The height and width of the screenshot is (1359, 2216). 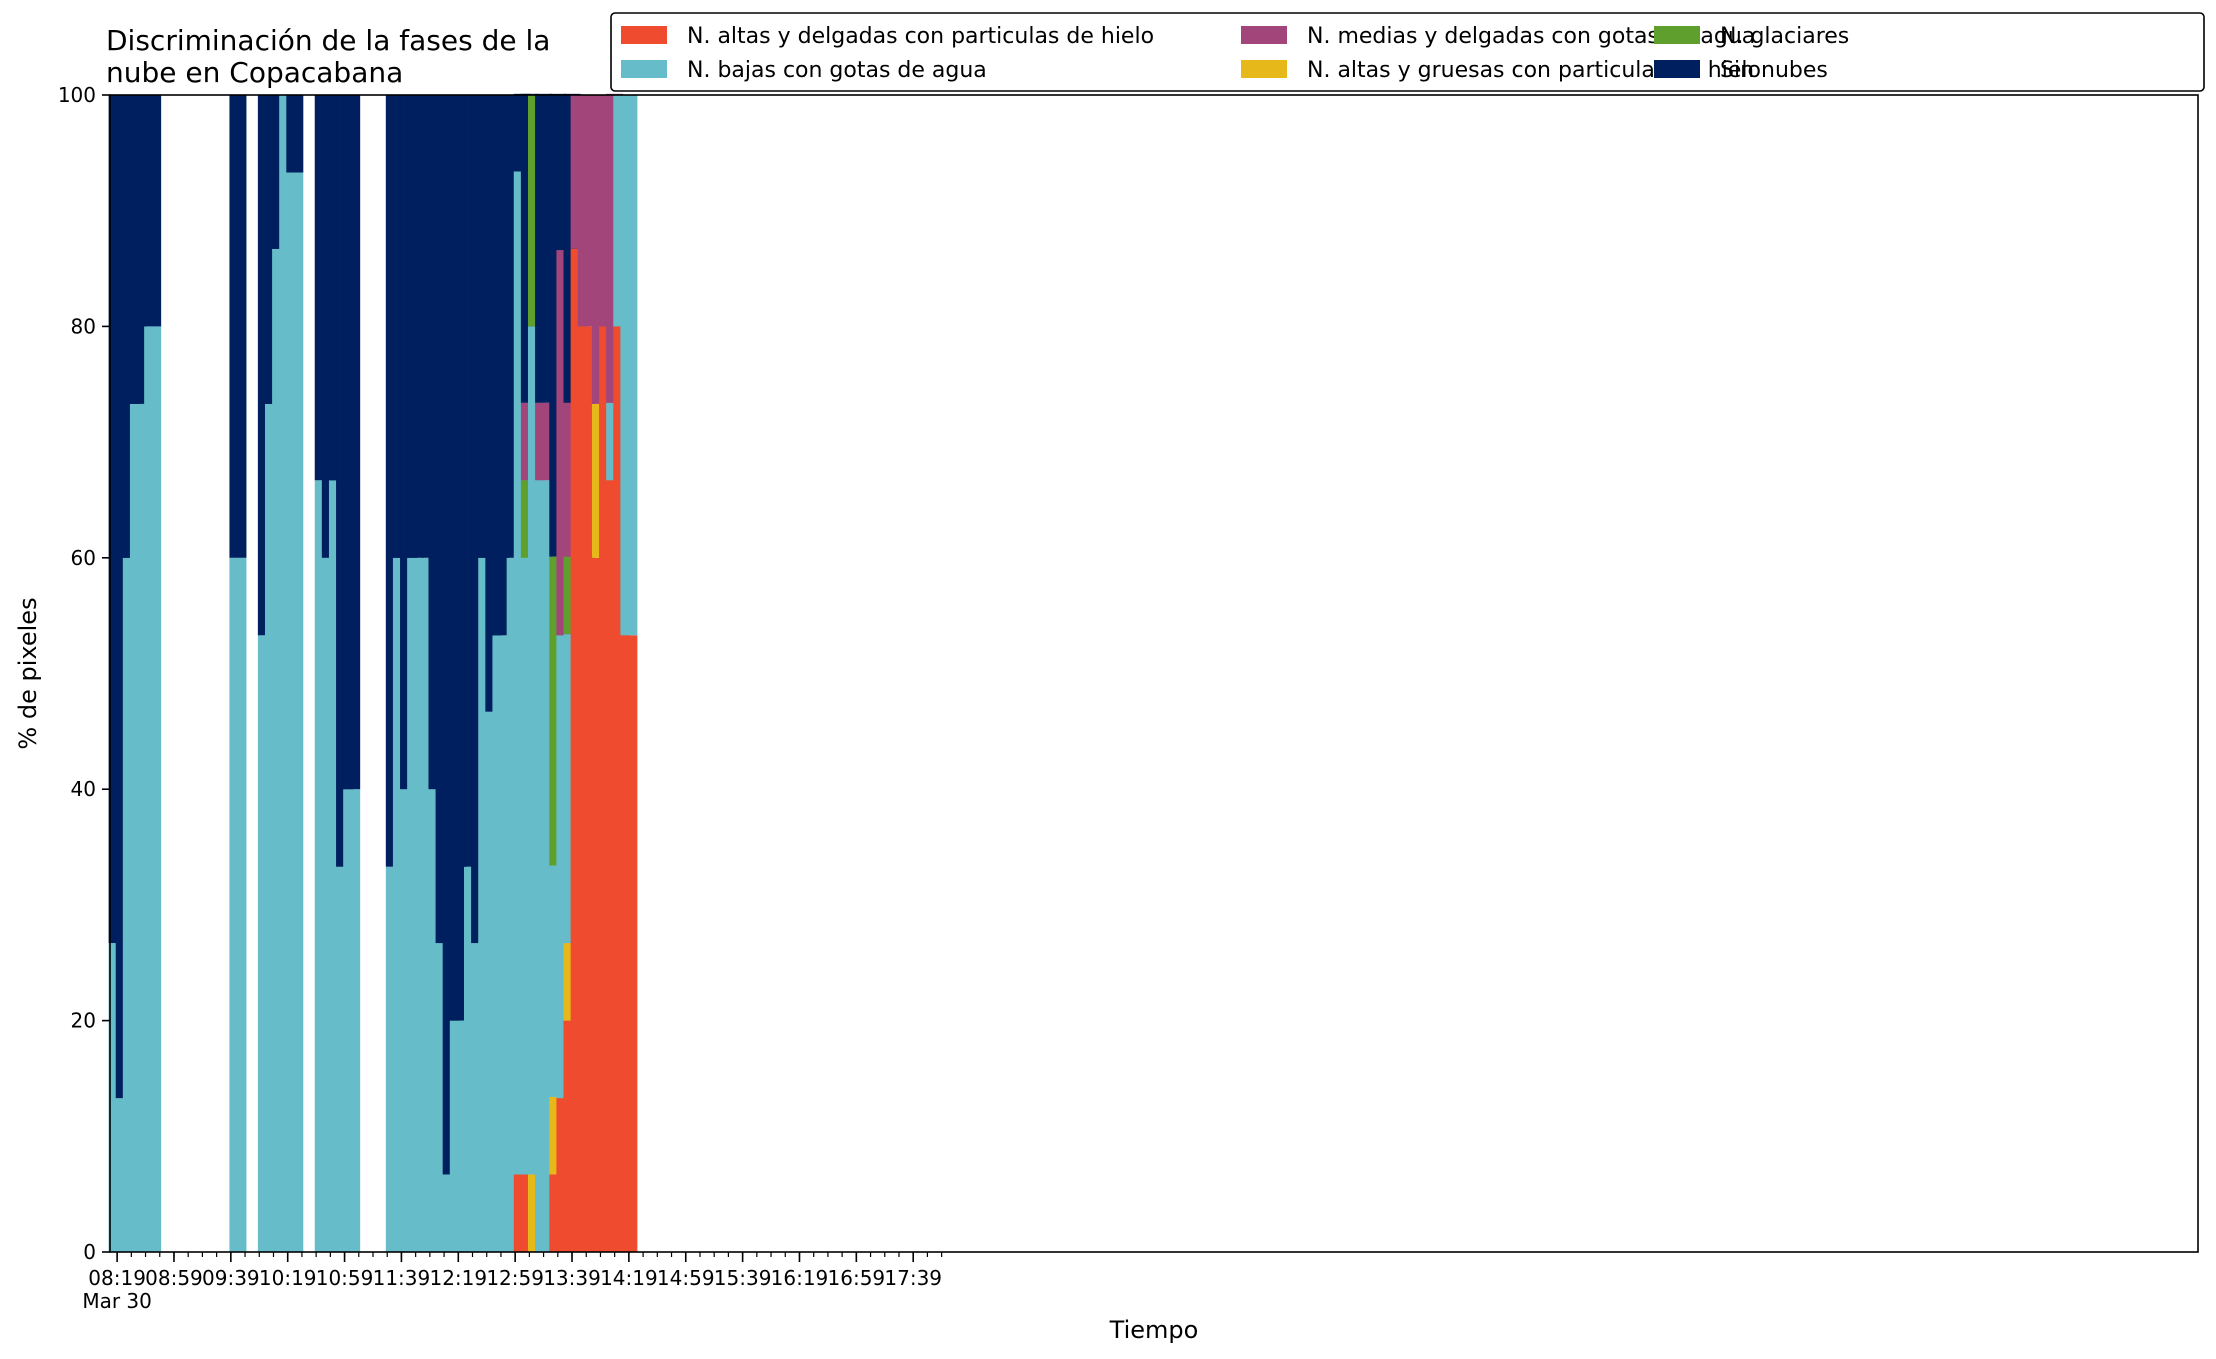 I want to click on chart-title-line: nube en Copacabana, so click(x=254, y=72).